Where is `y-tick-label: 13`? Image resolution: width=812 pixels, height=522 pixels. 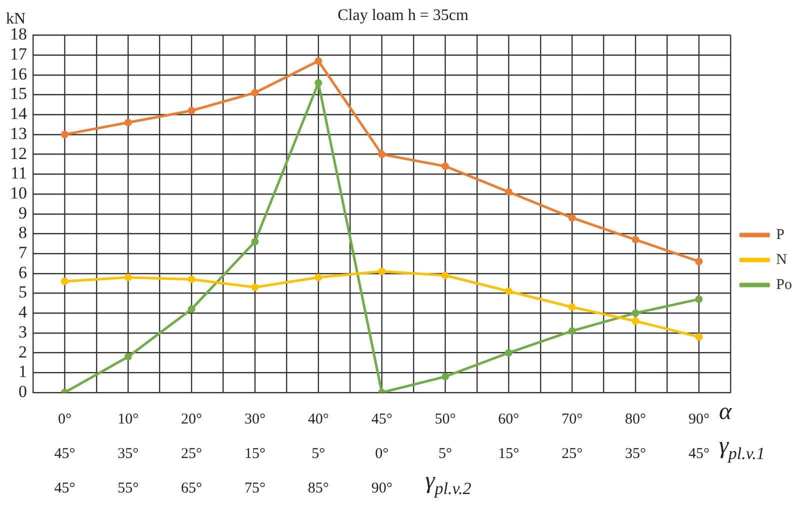 y-tick-label: 13 is located at coordinates (18, 133).